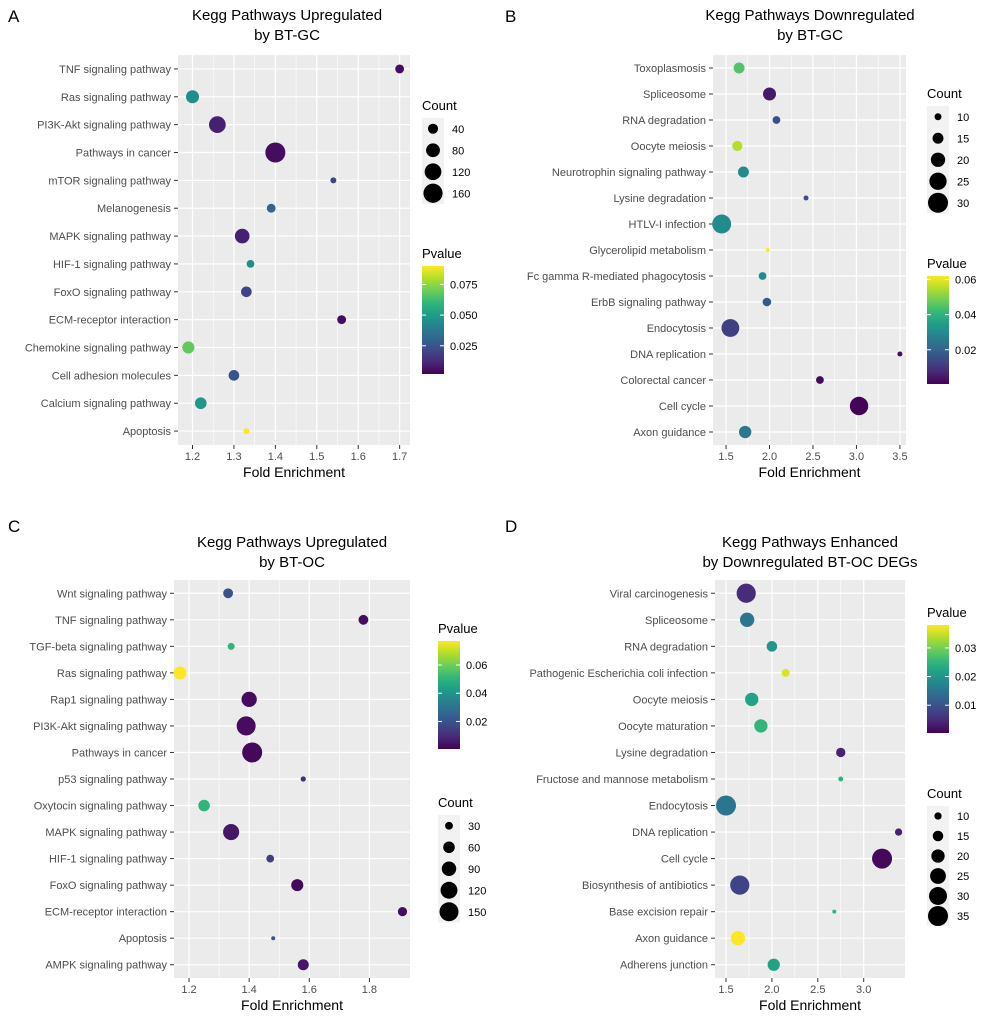 The image size is (989, 1023). What do you see at coordinates (106, 404) in the screenshot?
I see `y-tick-label: Calcium signaling pathway` at bounding box center [106, 404].